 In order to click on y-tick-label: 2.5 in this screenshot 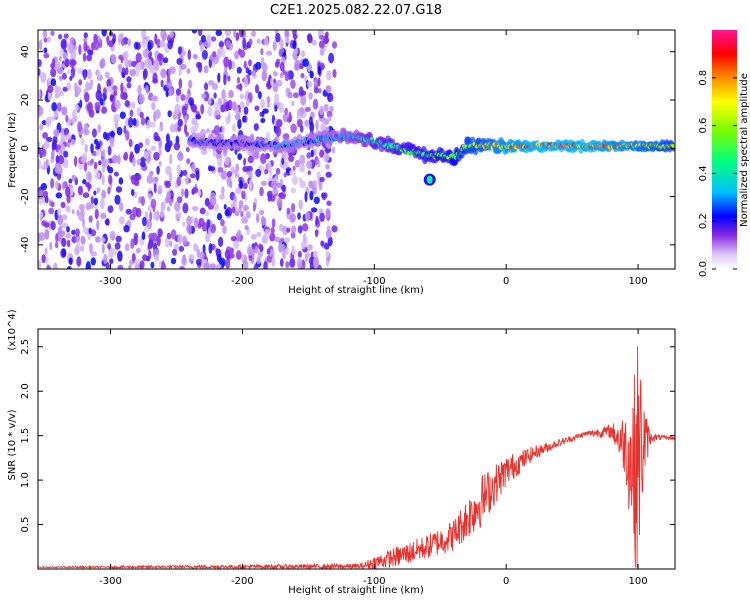, I will do `click(25, 347)`.